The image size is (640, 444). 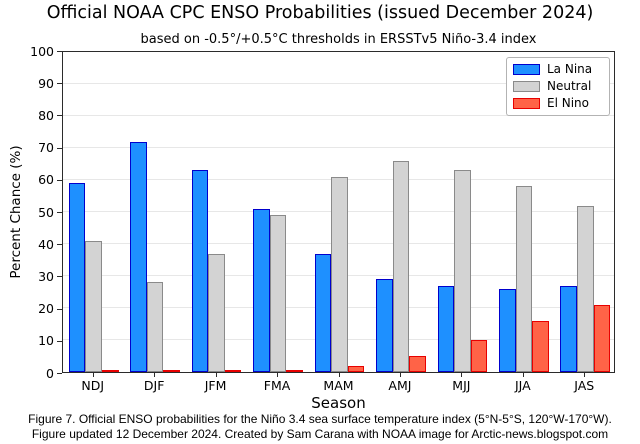 I want to click on bar-neutral-amj, so click(x=401, y=266).